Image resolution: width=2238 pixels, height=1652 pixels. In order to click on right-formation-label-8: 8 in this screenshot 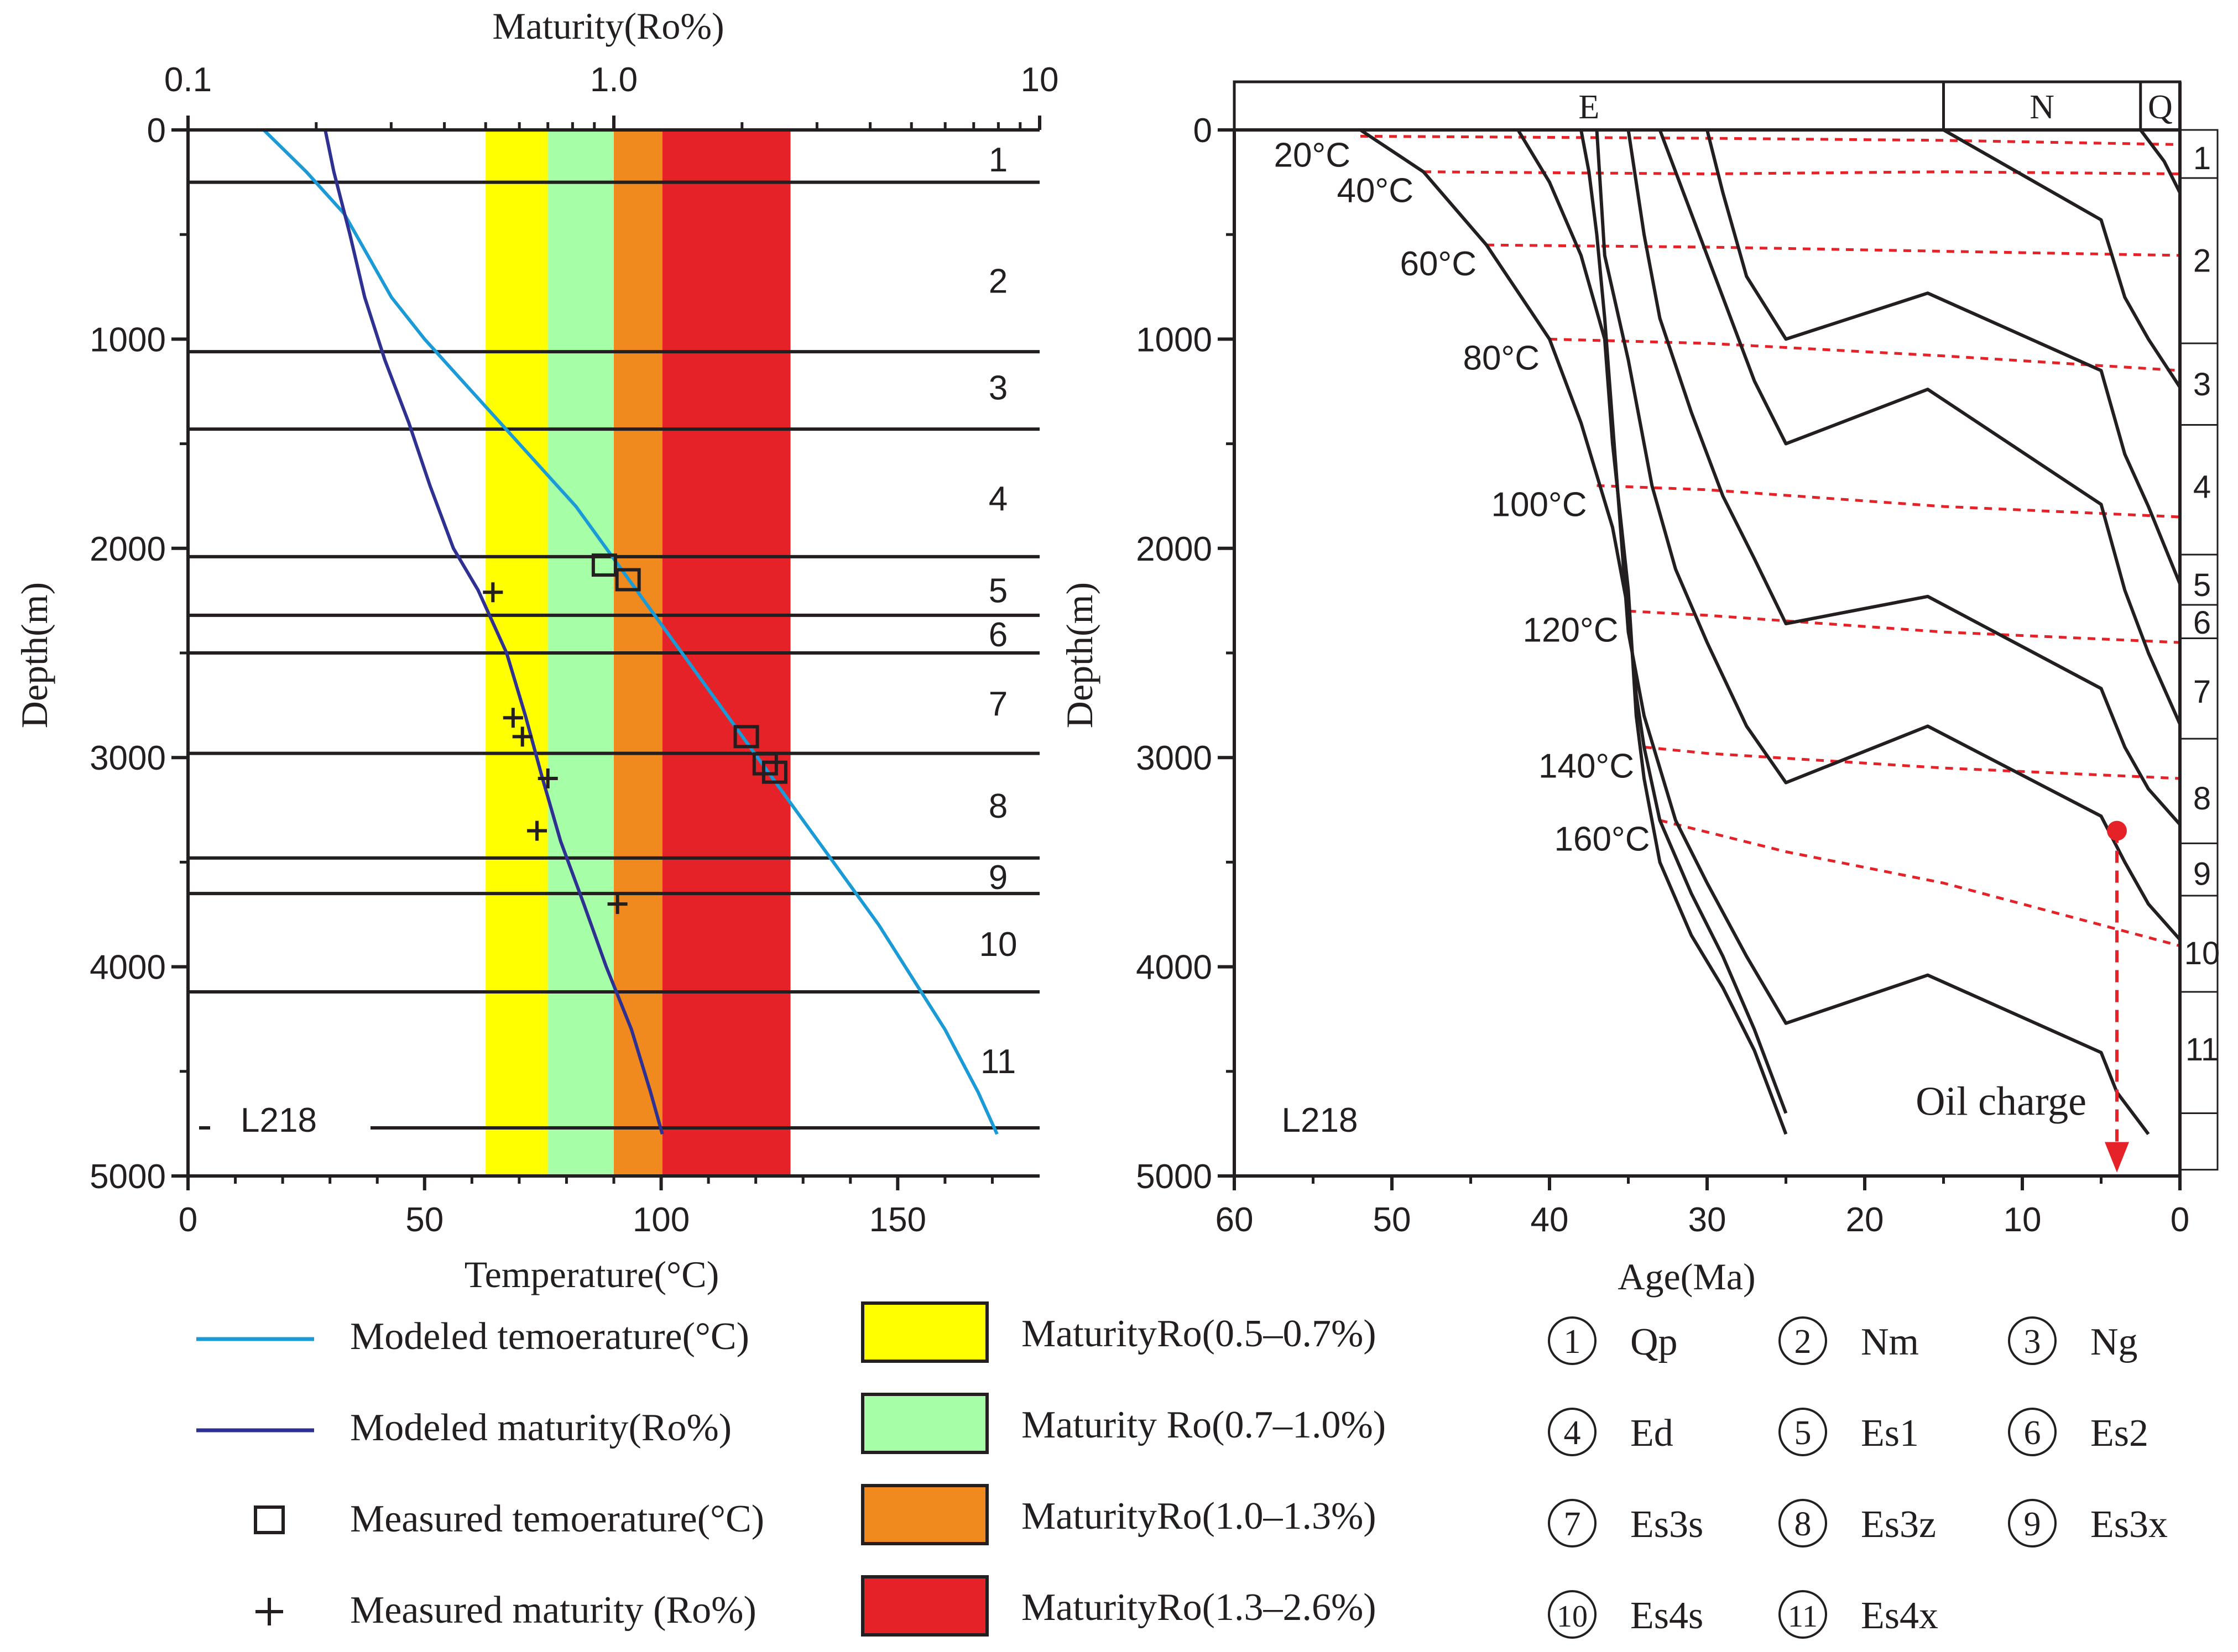, I will do `click(2202, 799)`.